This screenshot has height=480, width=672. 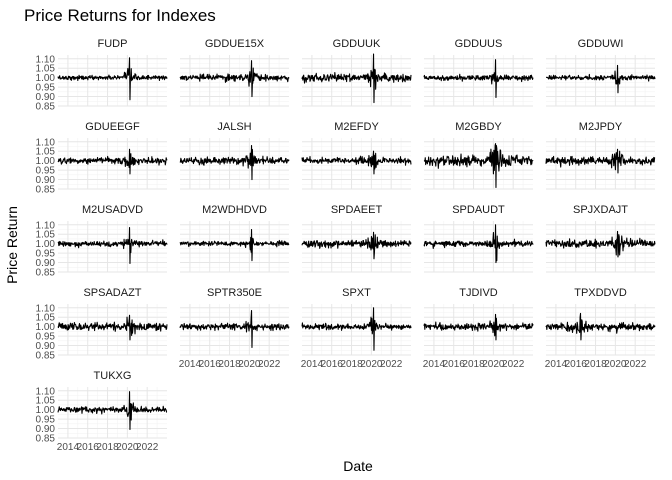 I want to click on facet-strip-label: TPXDDVD, so click(x=600, y=293).